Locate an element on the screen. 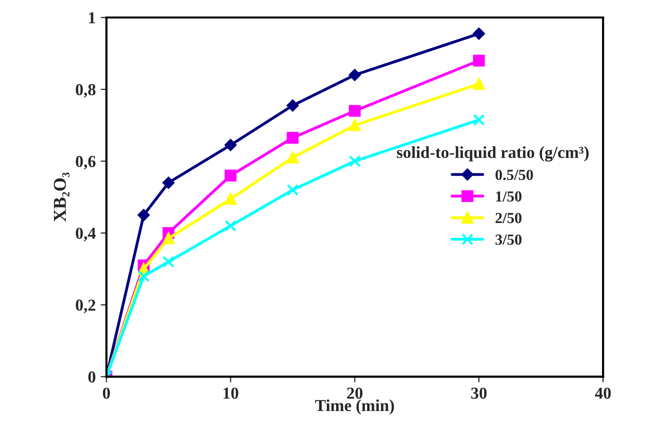 The height and width of the screenshot is (438, 645). y-axis-title: XB₂O₃ is located at coordinates (62, 197).